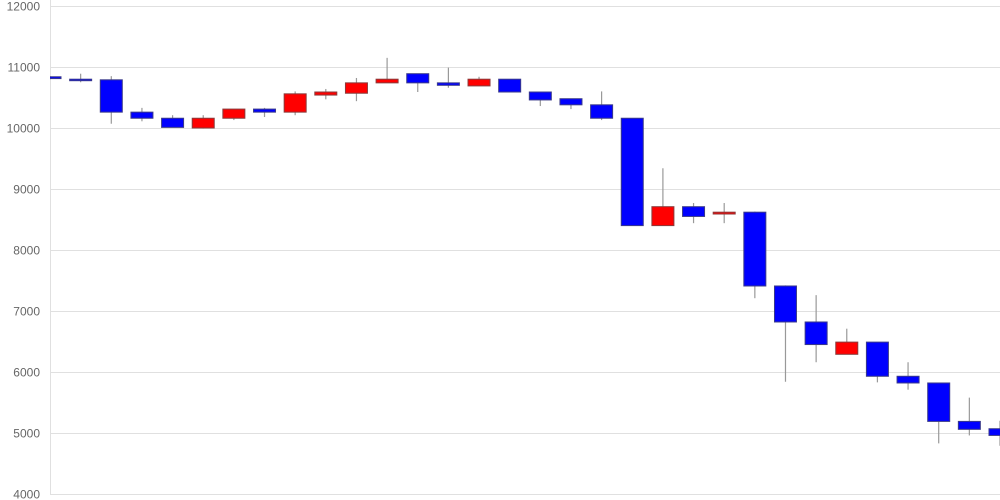 The width and height of the screenshot is (1000, 500). What do you see at coordinates (24, 7) in the screenshot?
I see `y-tick-label: 12000` at bounding box center [24, 7].